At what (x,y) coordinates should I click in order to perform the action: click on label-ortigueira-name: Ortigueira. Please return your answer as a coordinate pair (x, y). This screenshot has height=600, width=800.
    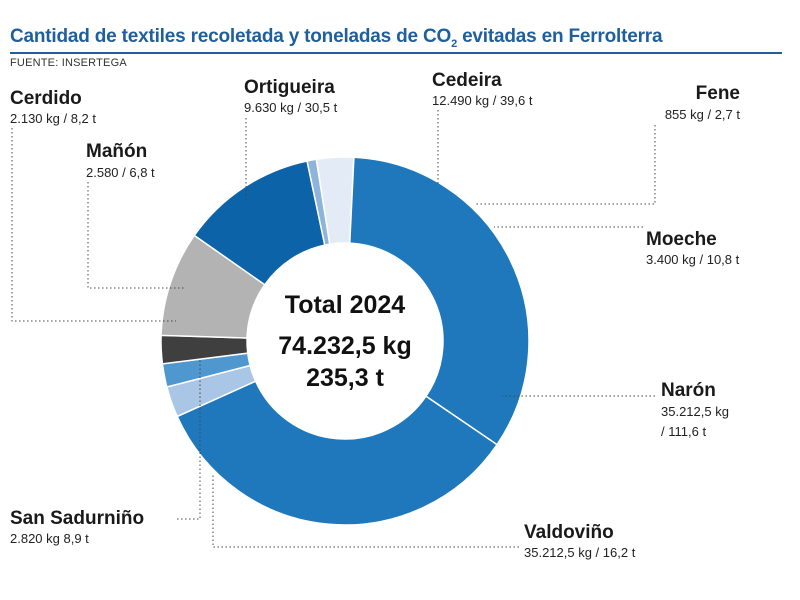
    Looking at the image, I should click on (289, 87).